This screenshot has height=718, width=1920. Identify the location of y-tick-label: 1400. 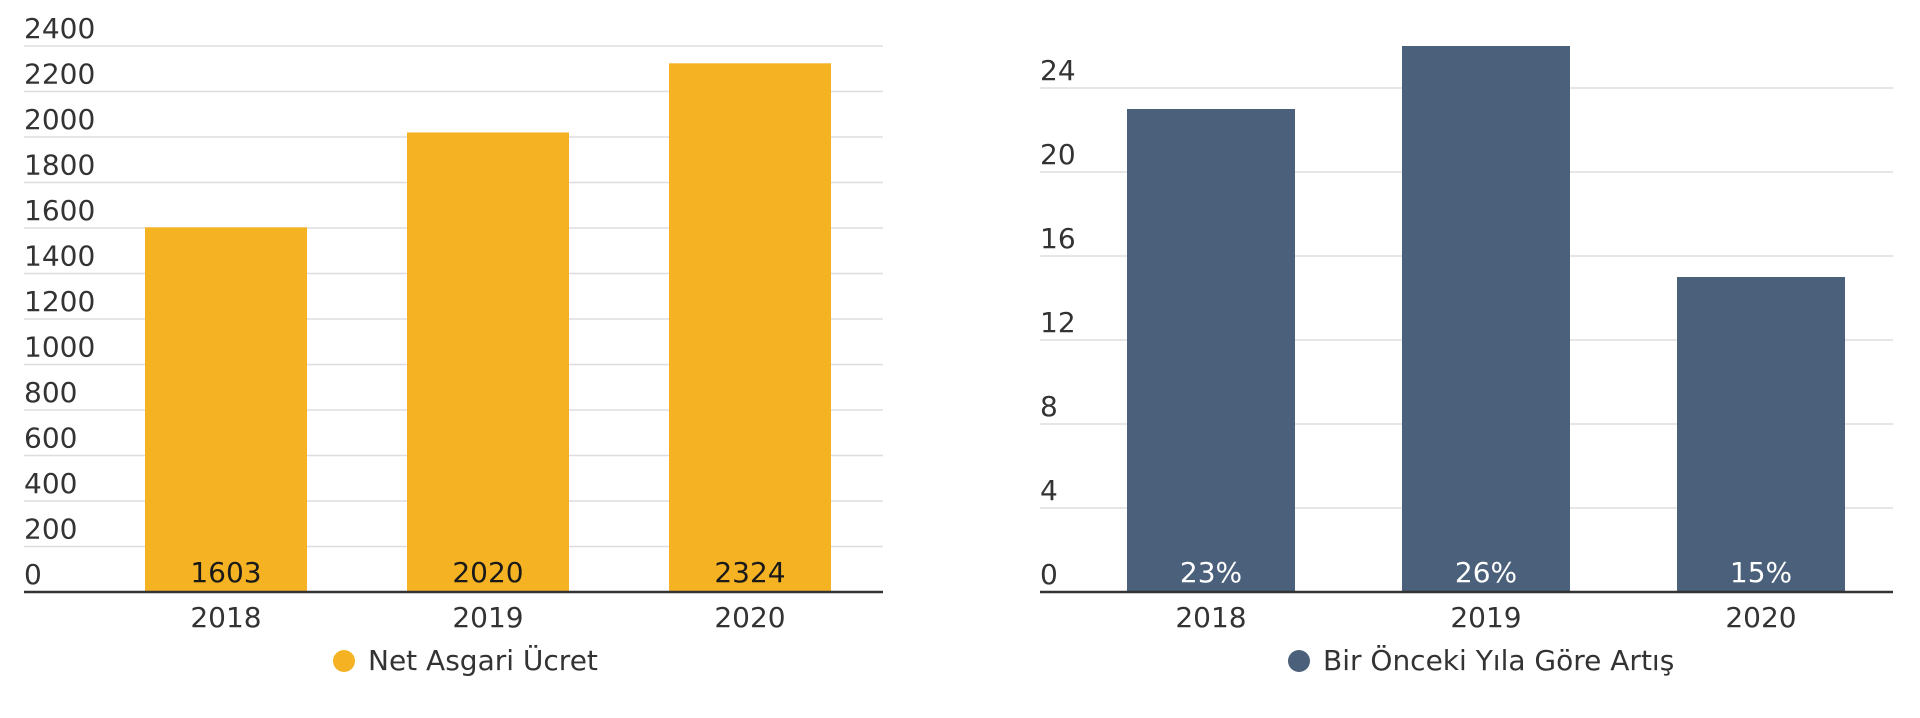
(59, 256).